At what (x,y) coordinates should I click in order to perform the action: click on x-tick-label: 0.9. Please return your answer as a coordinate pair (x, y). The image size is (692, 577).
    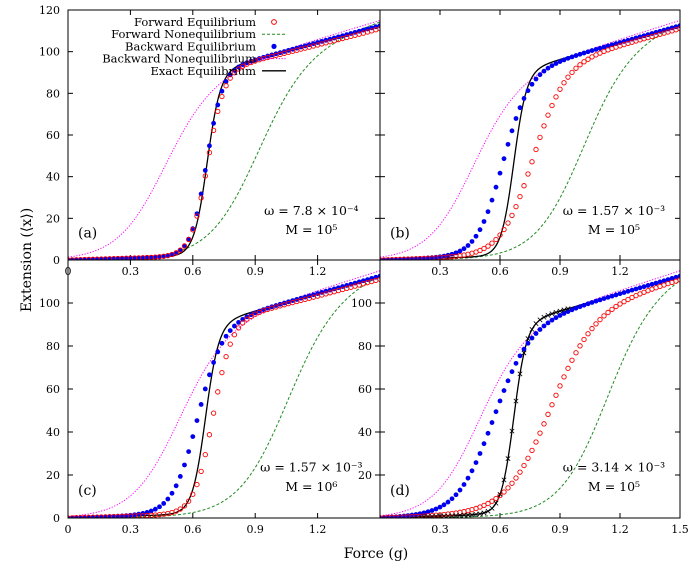
    Looking at the image, I should click on (560, 271).